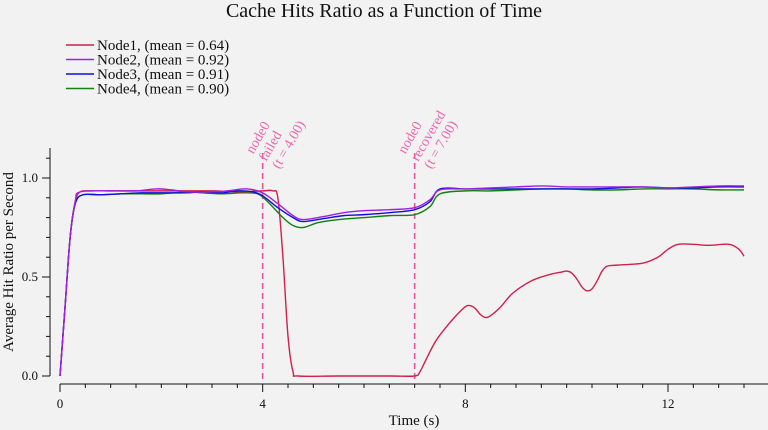 Image resolution: width=768 pixels, height=430 pixels. Describe the element at coordinates (30, 276) in the screenshot. I see `y-tick-label-0.5: 0.5` at that location.